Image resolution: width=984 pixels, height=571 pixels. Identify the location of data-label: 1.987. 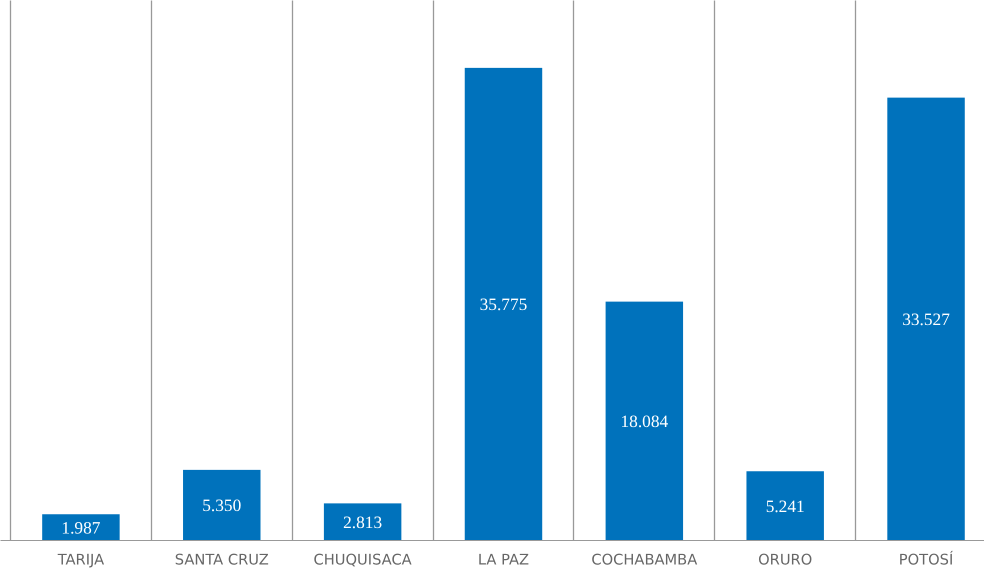
(81, 528).